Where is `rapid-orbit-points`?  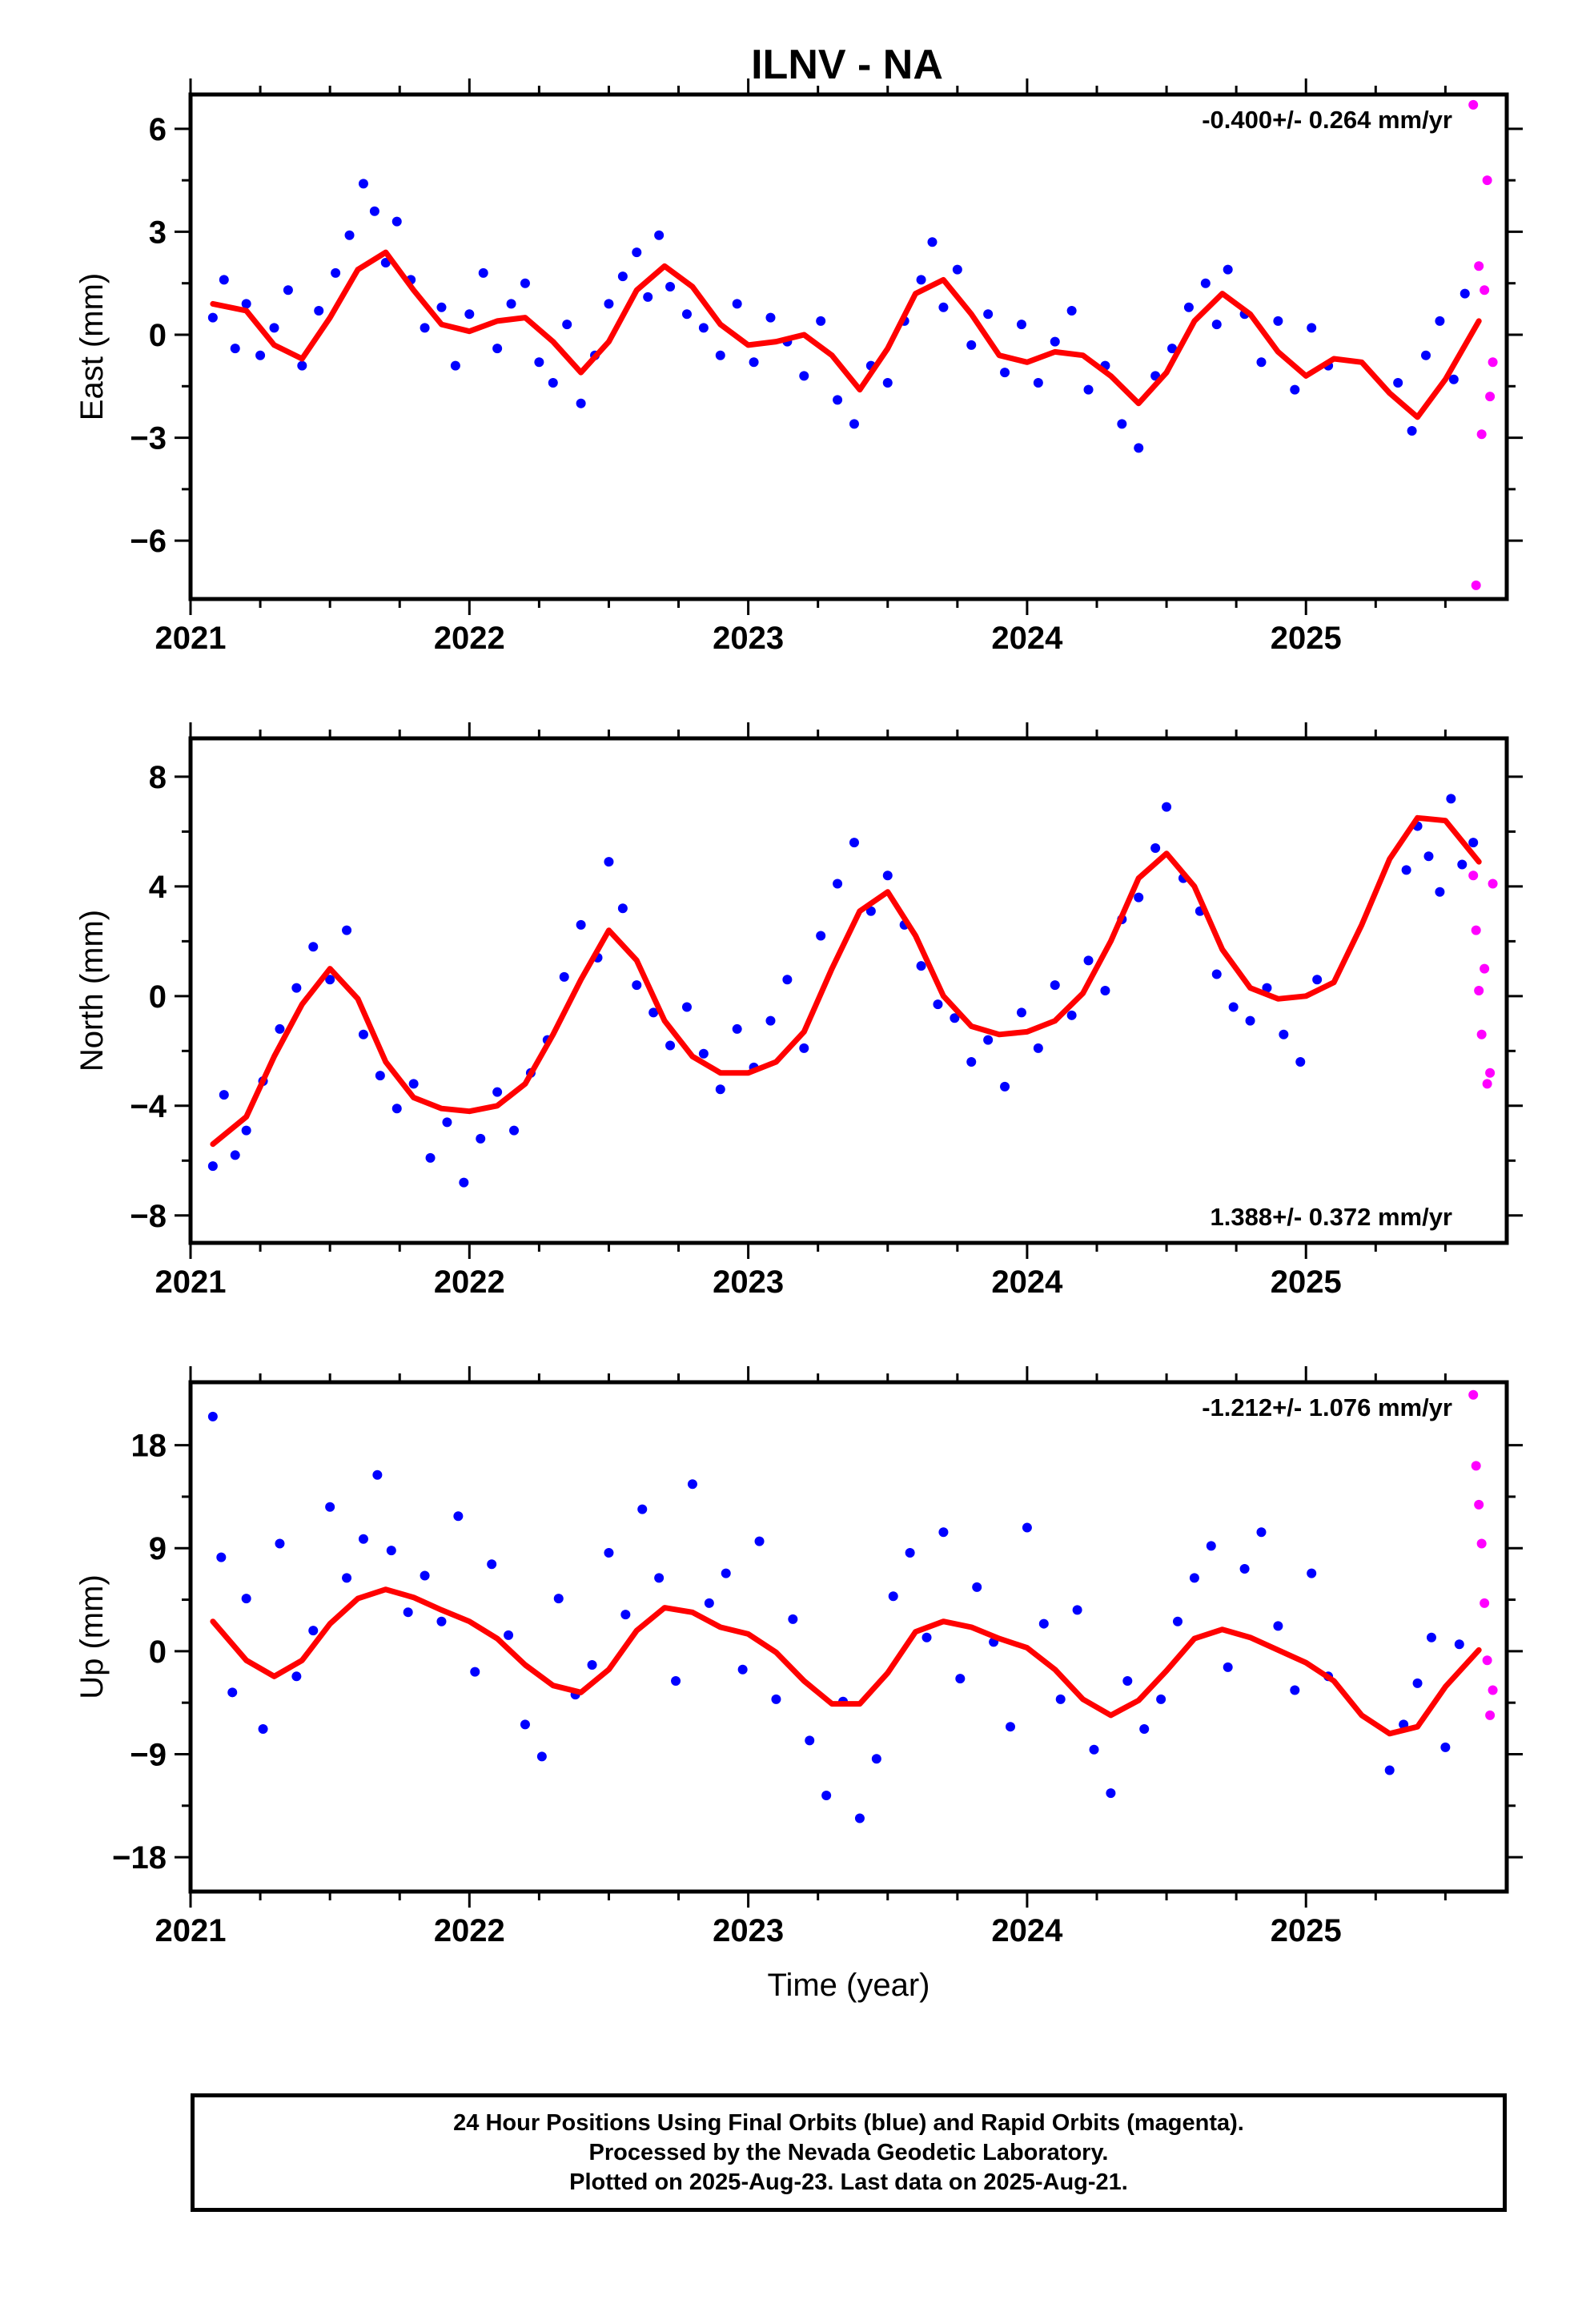 rapid-orbit-points is located at coordinates (1483, 1554).